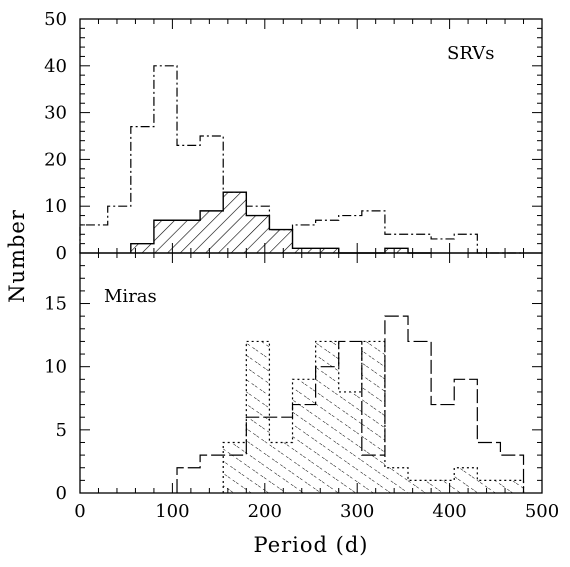  What do you see at coordinates (55, 113) in the screenshot?
I see `y-tick-label: 30` at bounding box center [55, 113].